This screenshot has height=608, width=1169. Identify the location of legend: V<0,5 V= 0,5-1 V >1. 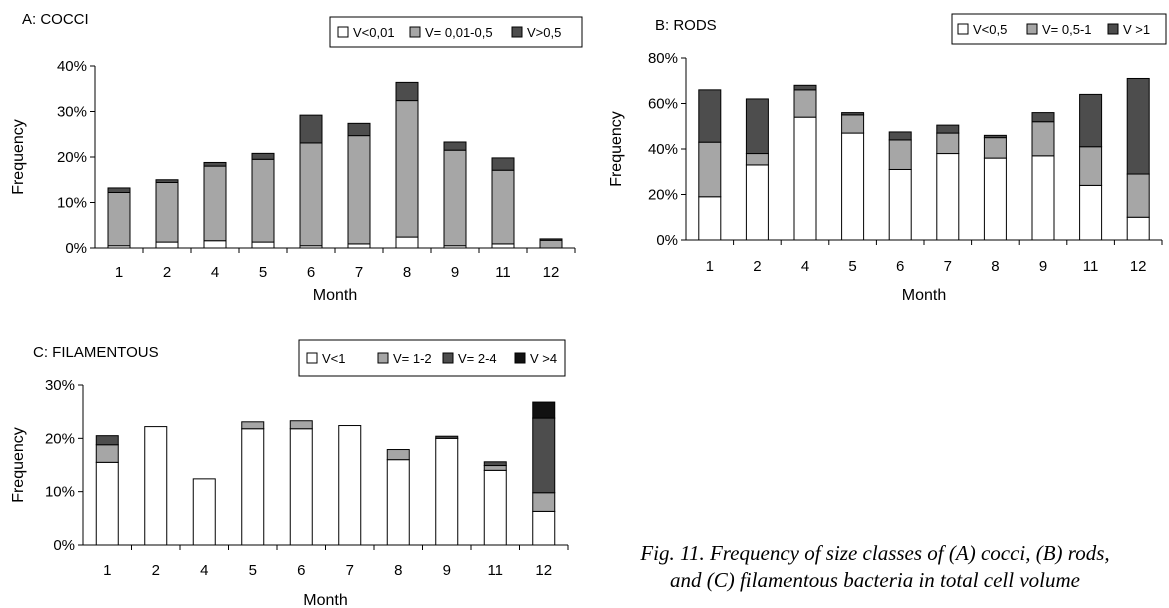
(1059, 29).